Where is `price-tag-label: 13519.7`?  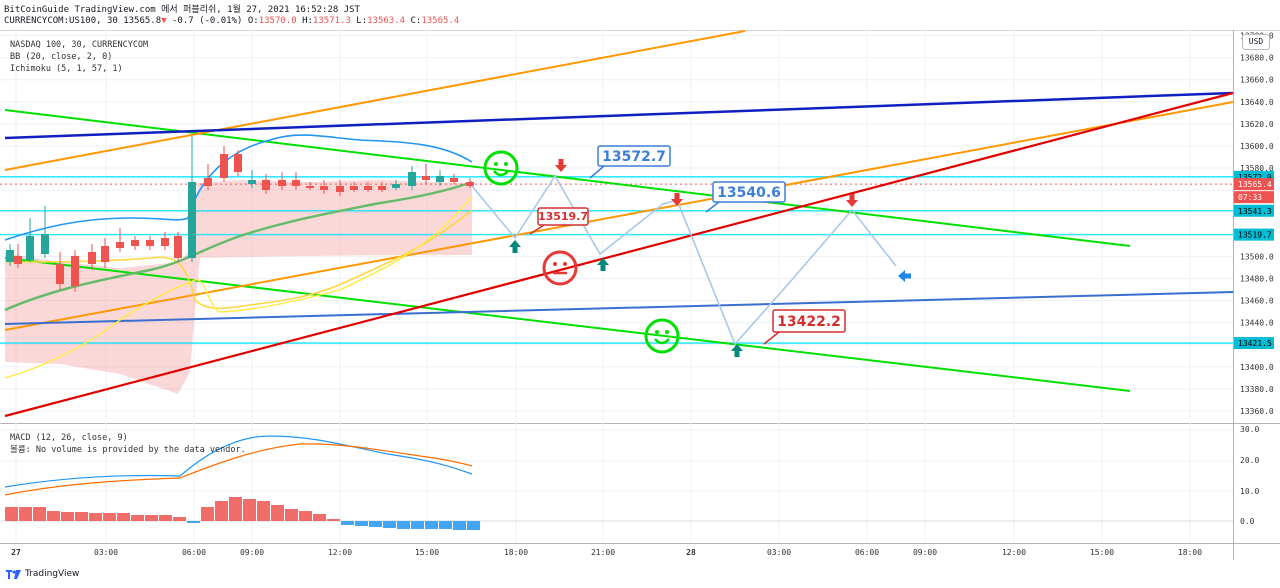 price-tag-label: 13519.7 is located at coordinates (1255, 235).